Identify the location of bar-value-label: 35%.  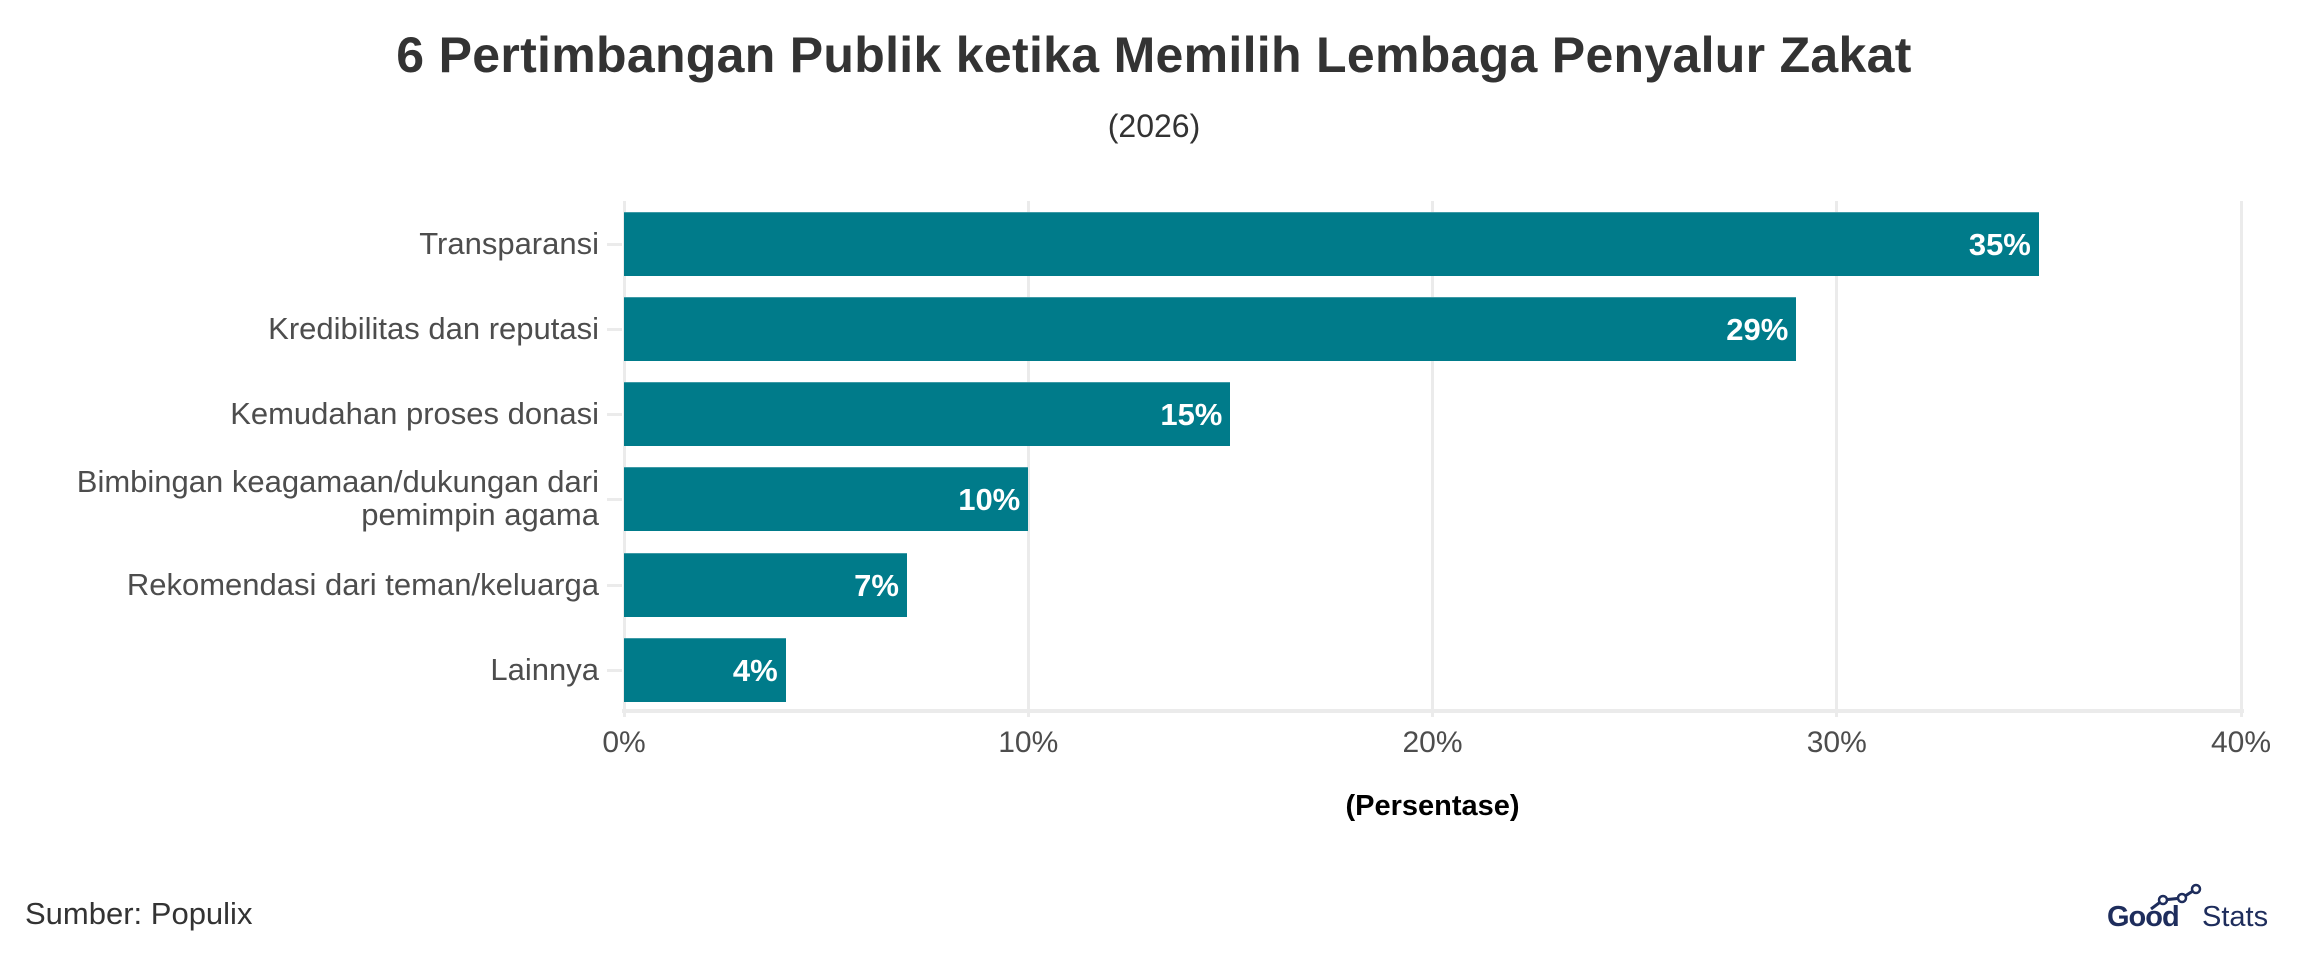
(1999, 244).